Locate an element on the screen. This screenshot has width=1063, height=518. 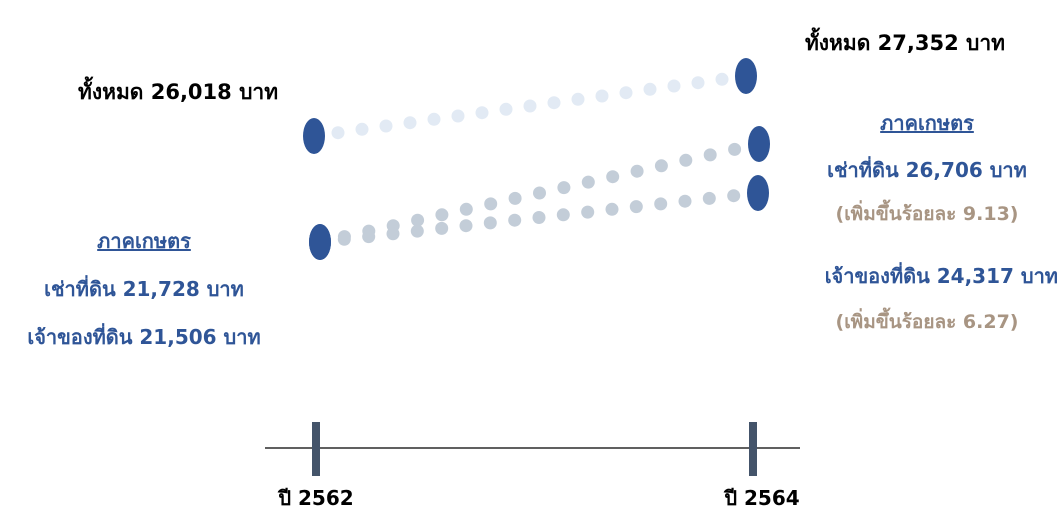
right-owner-change: (เพิ่มขึ้นร้อยละ 6.27) is located at coordinates (927, 322).